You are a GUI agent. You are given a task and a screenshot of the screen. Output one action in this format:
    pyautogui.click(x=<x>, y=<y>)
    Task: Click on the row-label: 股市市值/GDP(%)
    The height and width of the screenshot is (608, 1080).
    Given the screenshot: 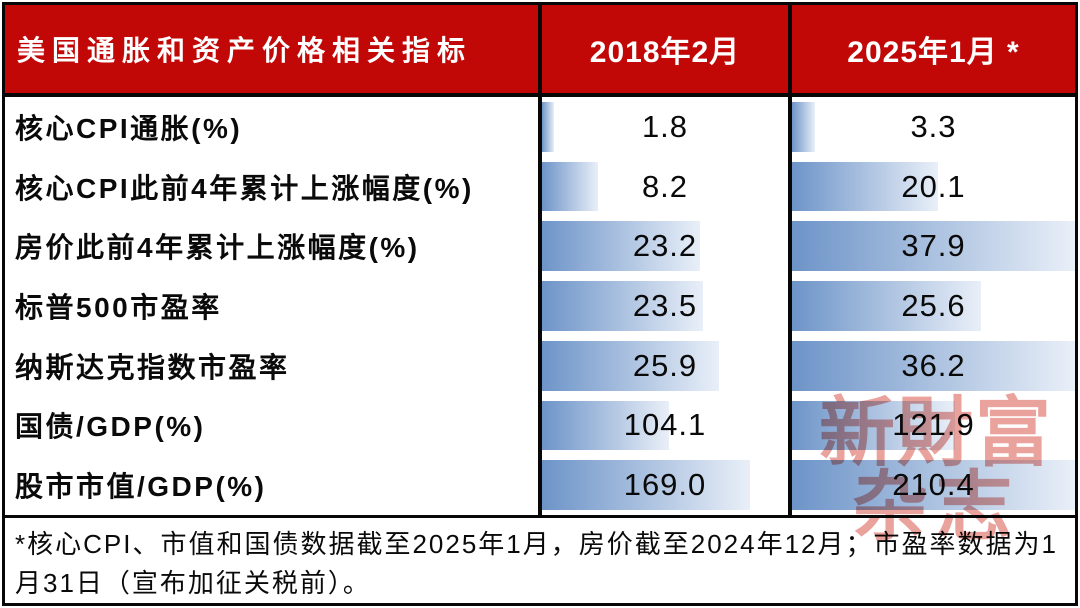 What is the action you would take?
    pyautogui.click(x=141, y=487)
    